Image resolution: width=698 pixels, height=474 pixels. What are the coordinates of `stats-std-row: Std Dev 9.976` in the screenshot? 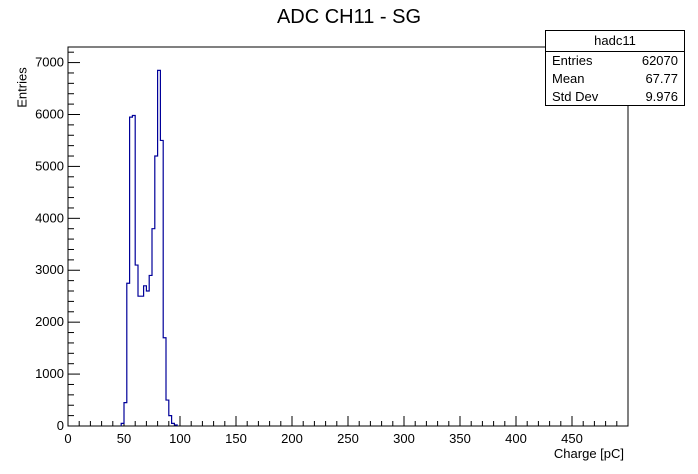 It's located at (615, 97).